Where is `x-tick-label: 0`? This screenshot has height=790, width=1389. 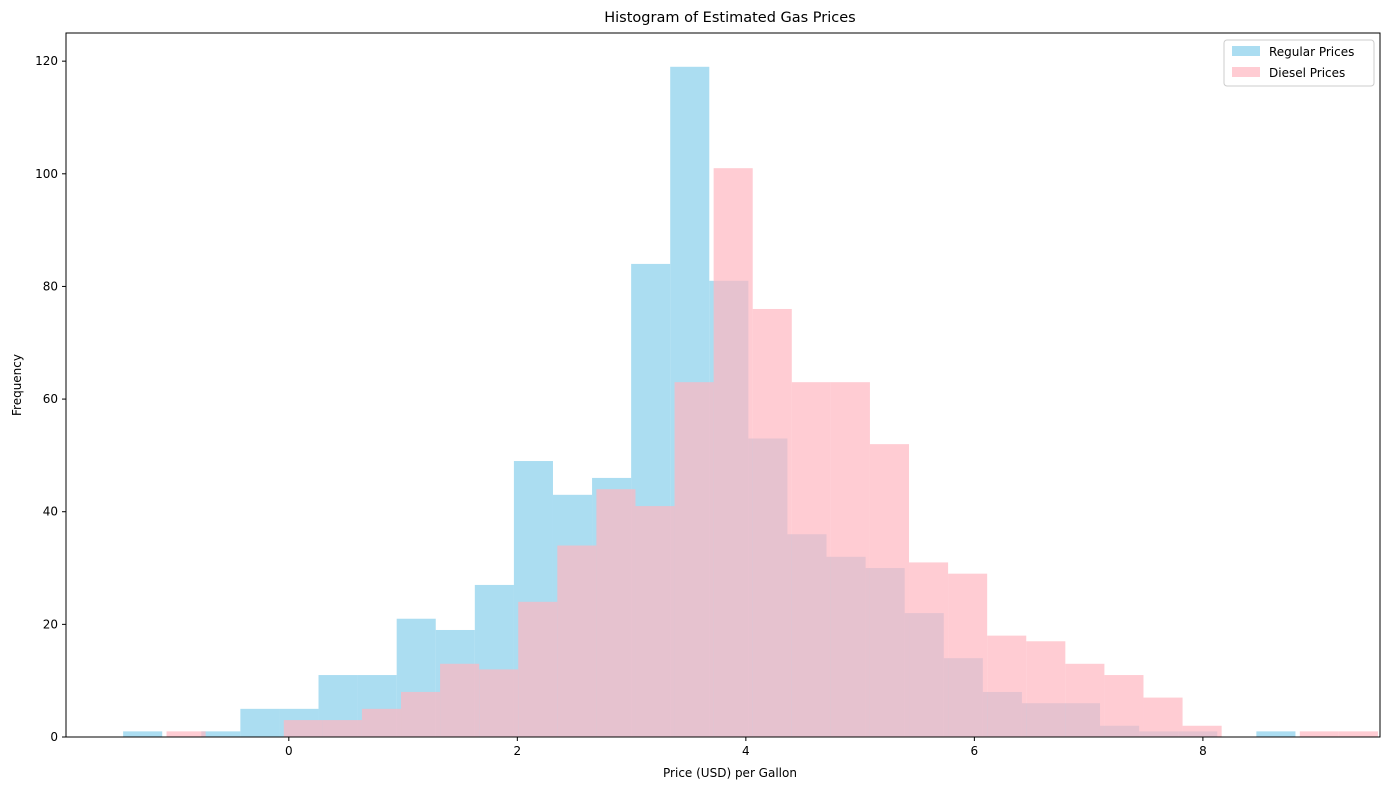 x-tick-label: 0 is located at coordinates (289, 751).